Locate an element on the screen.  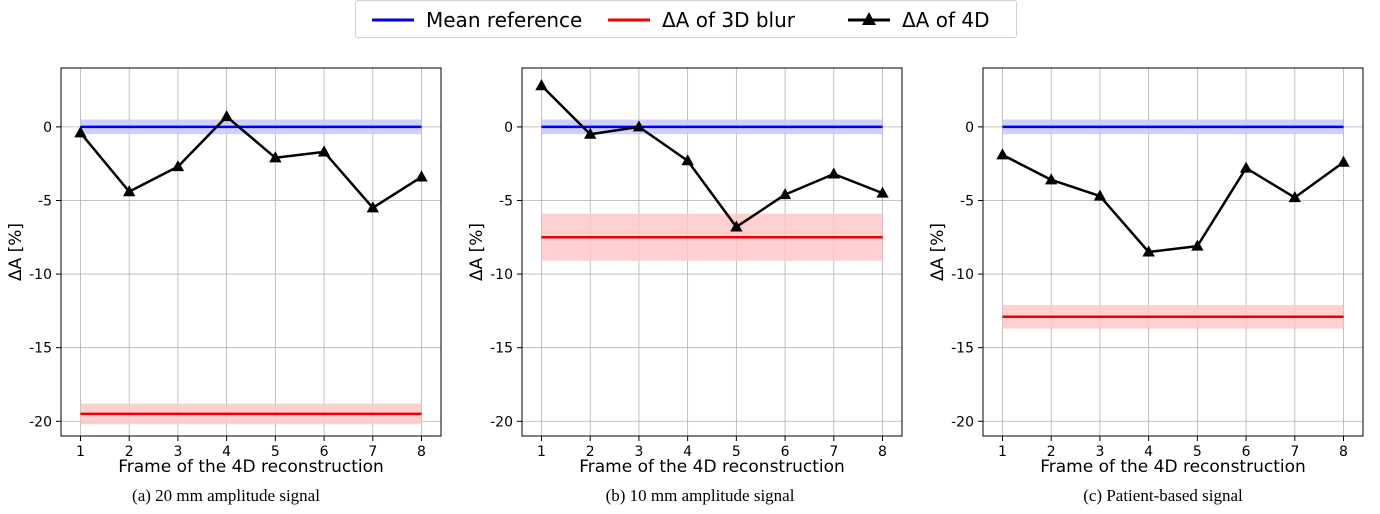
legend-swatch-mean-reference is located at coordinates (393, 20).